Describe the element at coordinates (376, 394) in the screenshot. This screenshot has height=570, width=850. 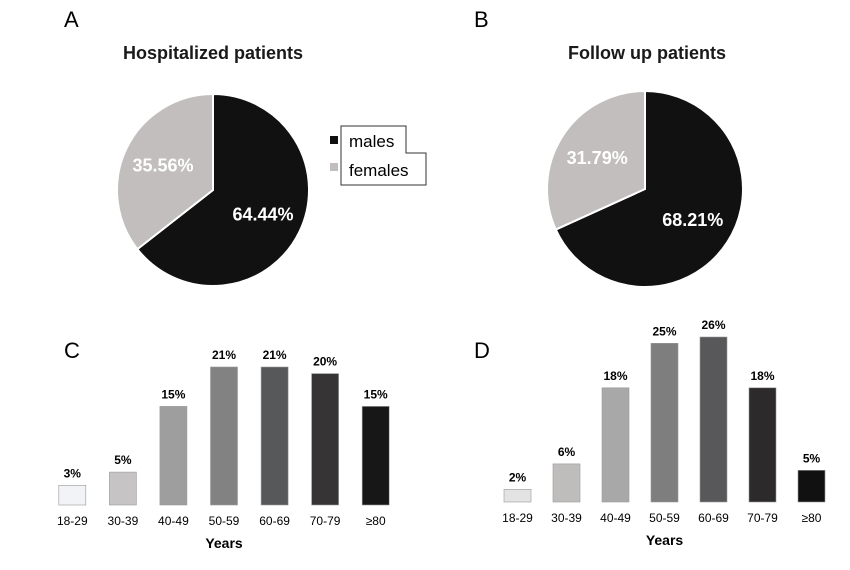
I see `bar-value-label-hospitalized-6: 15%` at that location.